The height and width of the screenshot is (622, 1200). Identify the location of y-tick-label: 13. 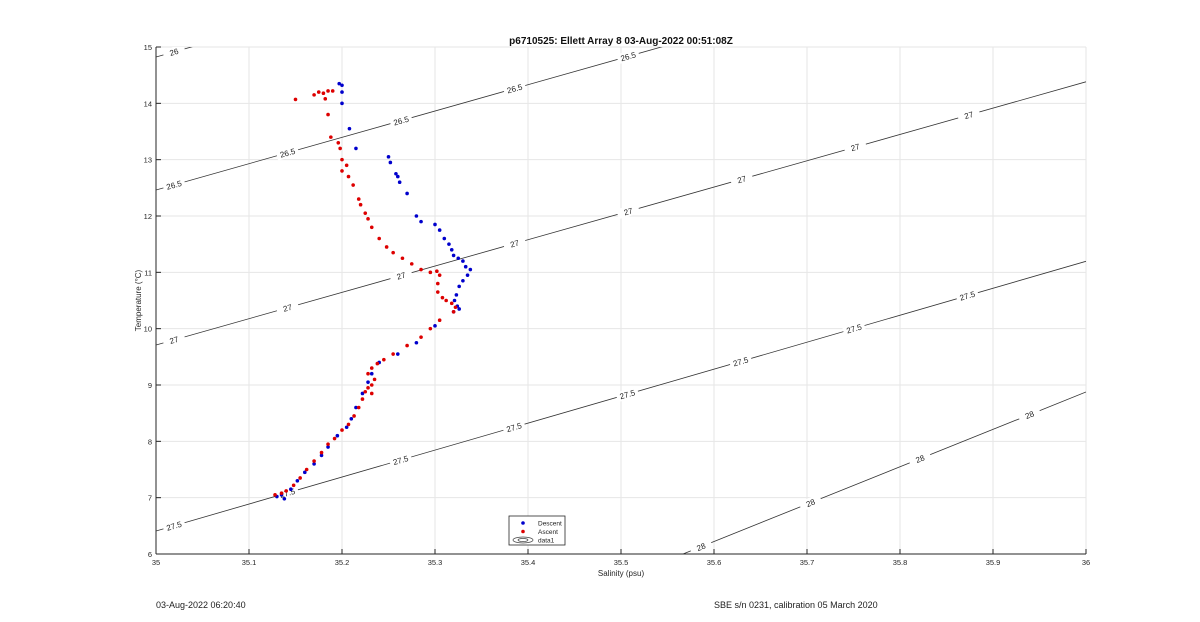
(148, 160).